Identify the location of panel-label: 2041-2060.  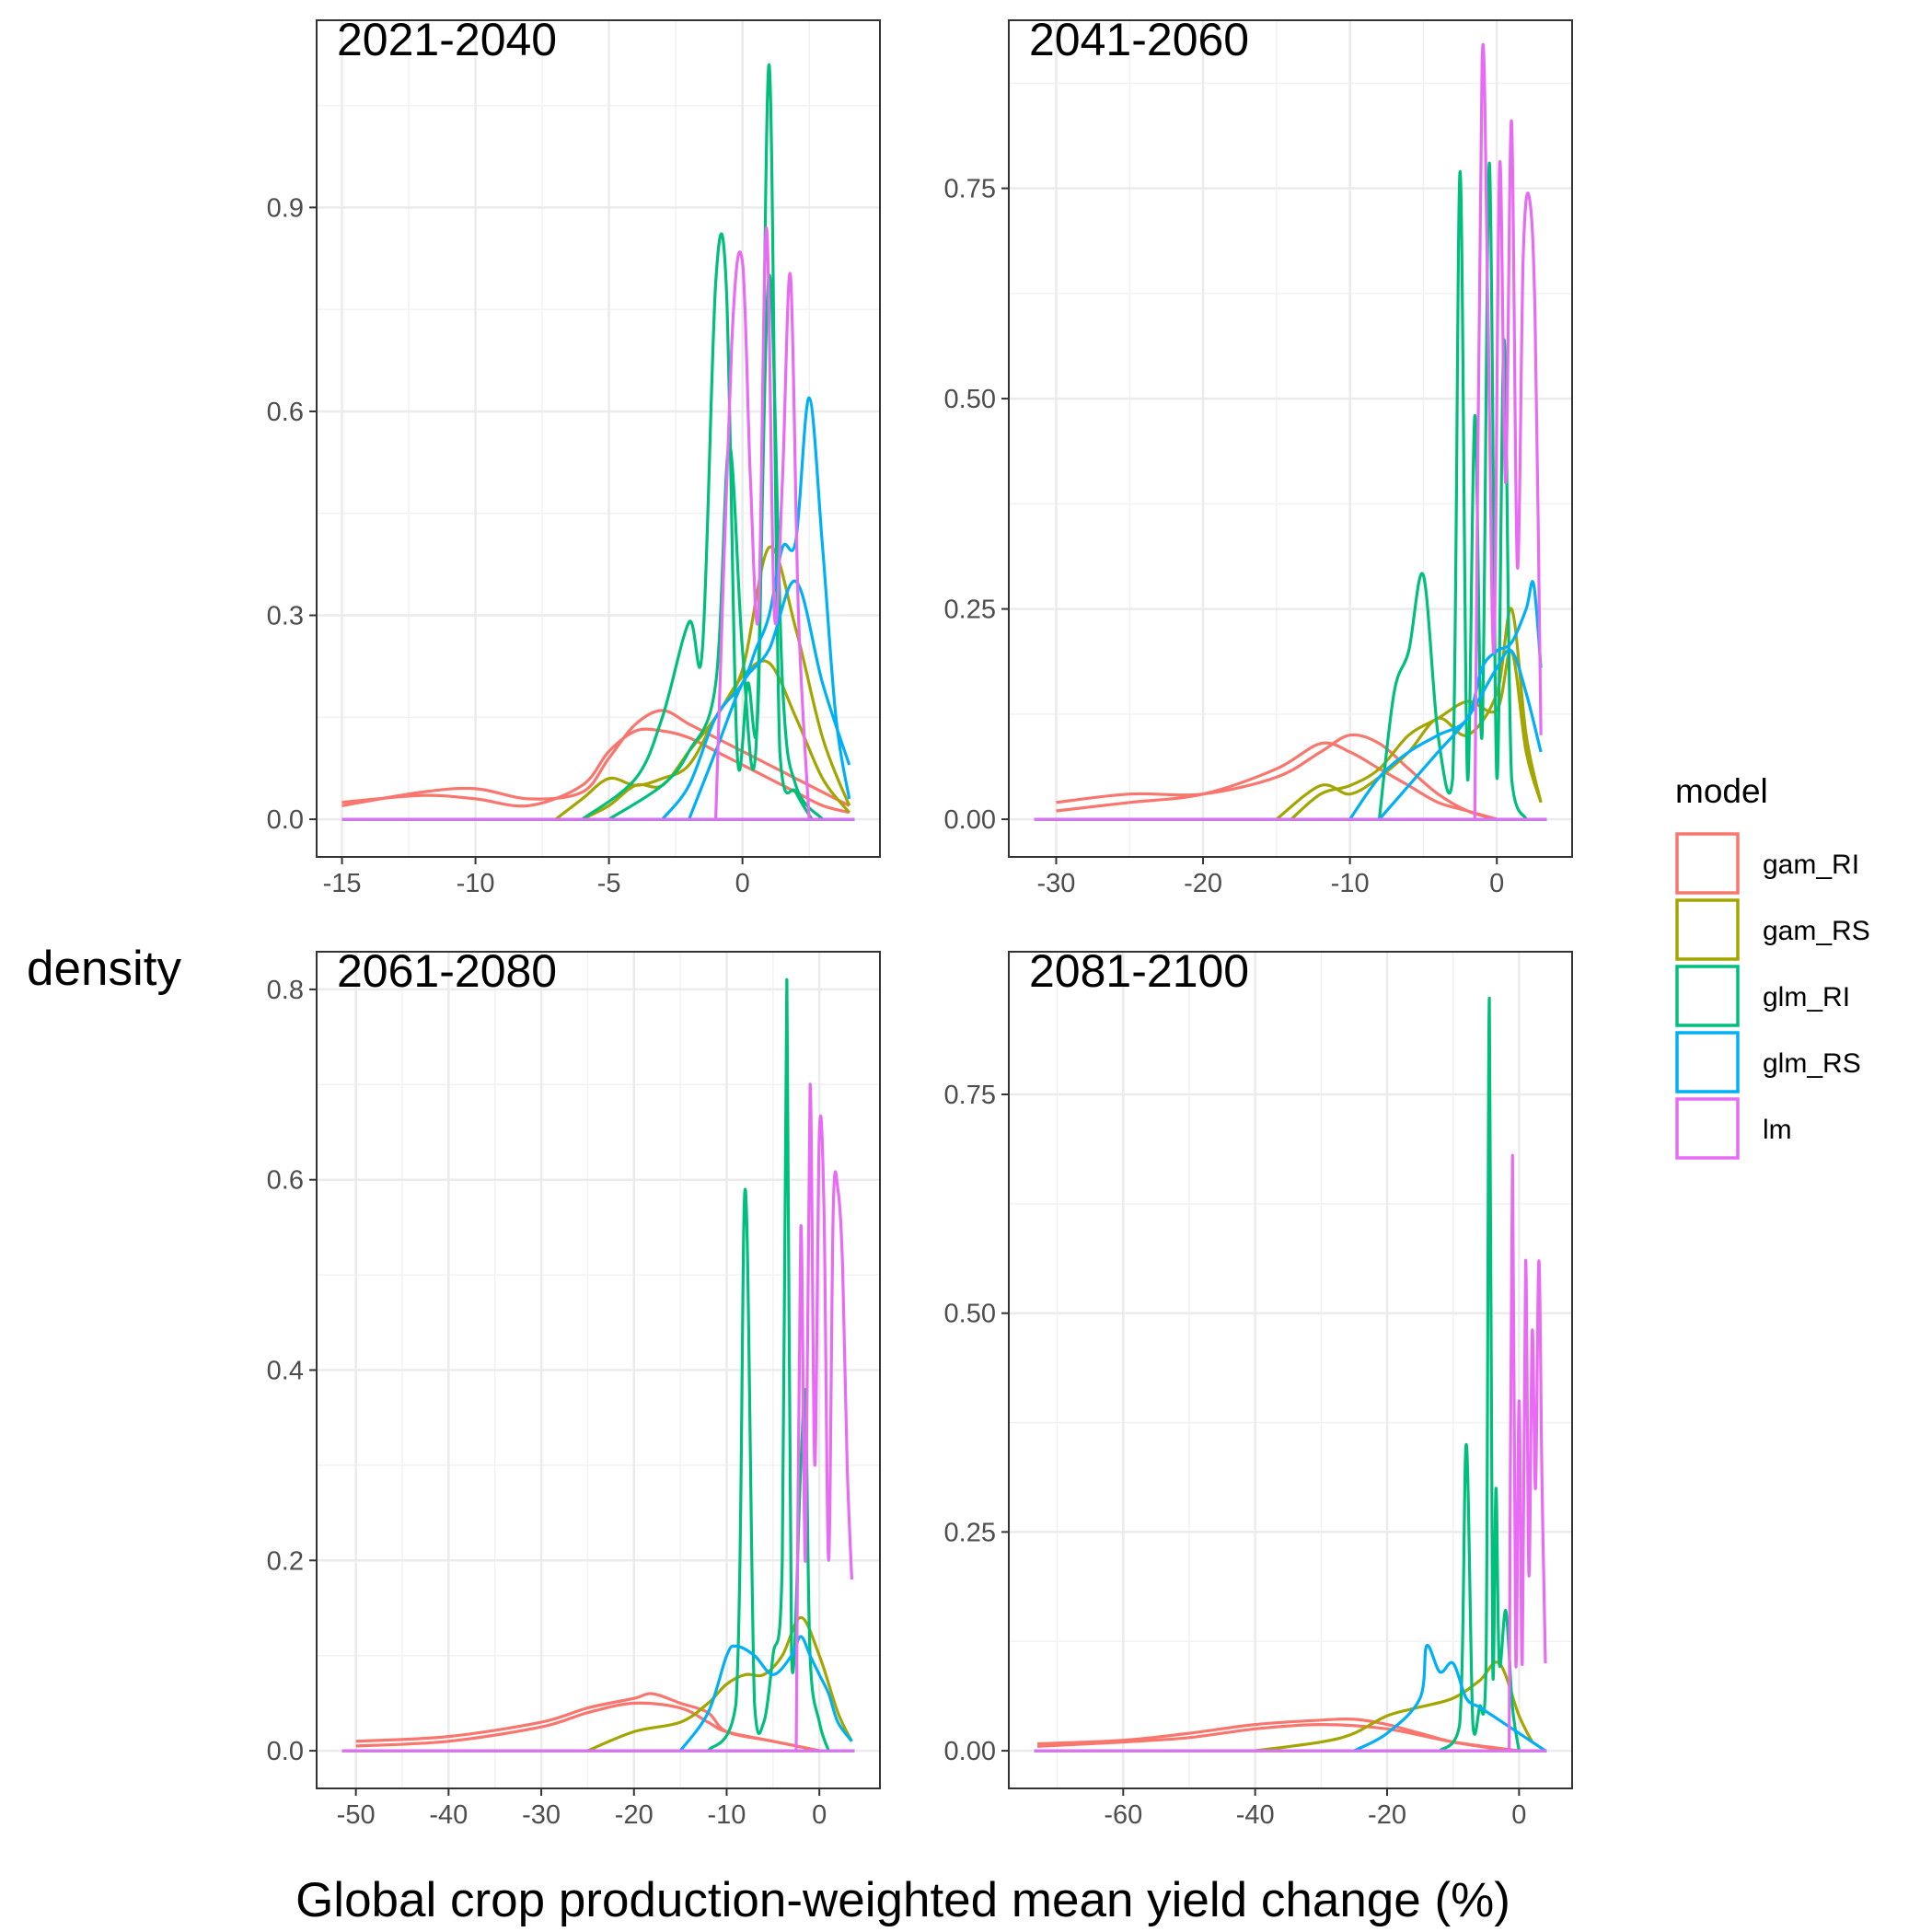
(1139, 40).